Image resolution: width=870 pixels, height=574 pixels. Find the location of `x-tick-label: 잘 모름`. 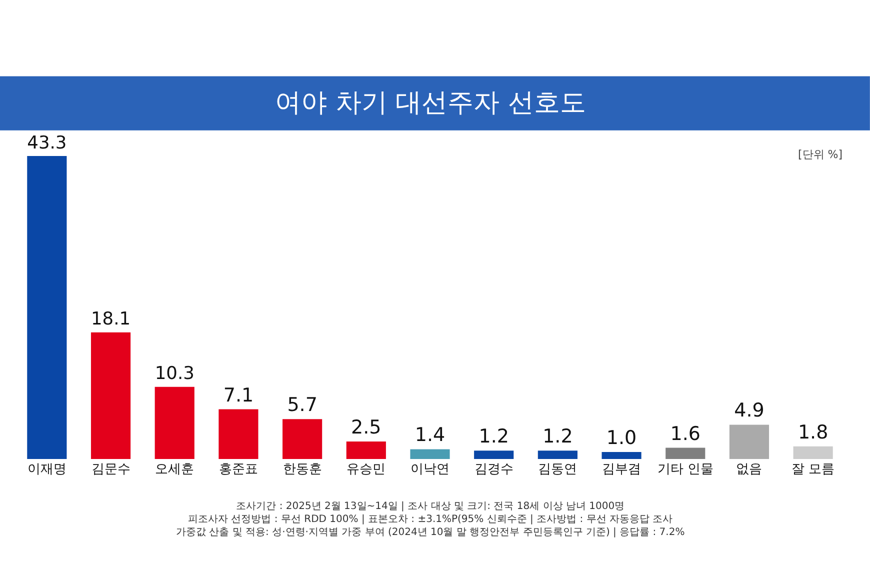

x-tick-label: 잘 모름 is located at coordinates (813, 469).